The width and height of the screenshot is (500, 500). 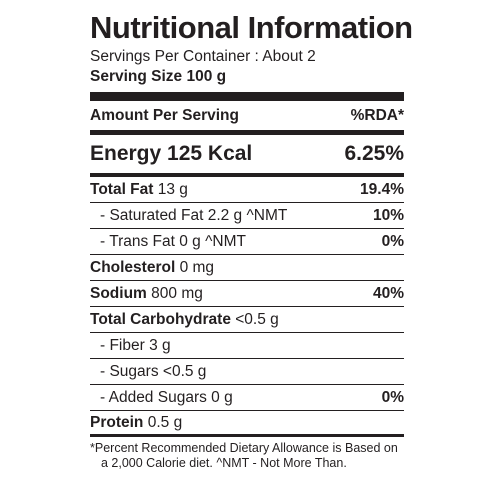 I want to click on medium-divider, so click(x=247, y=133).